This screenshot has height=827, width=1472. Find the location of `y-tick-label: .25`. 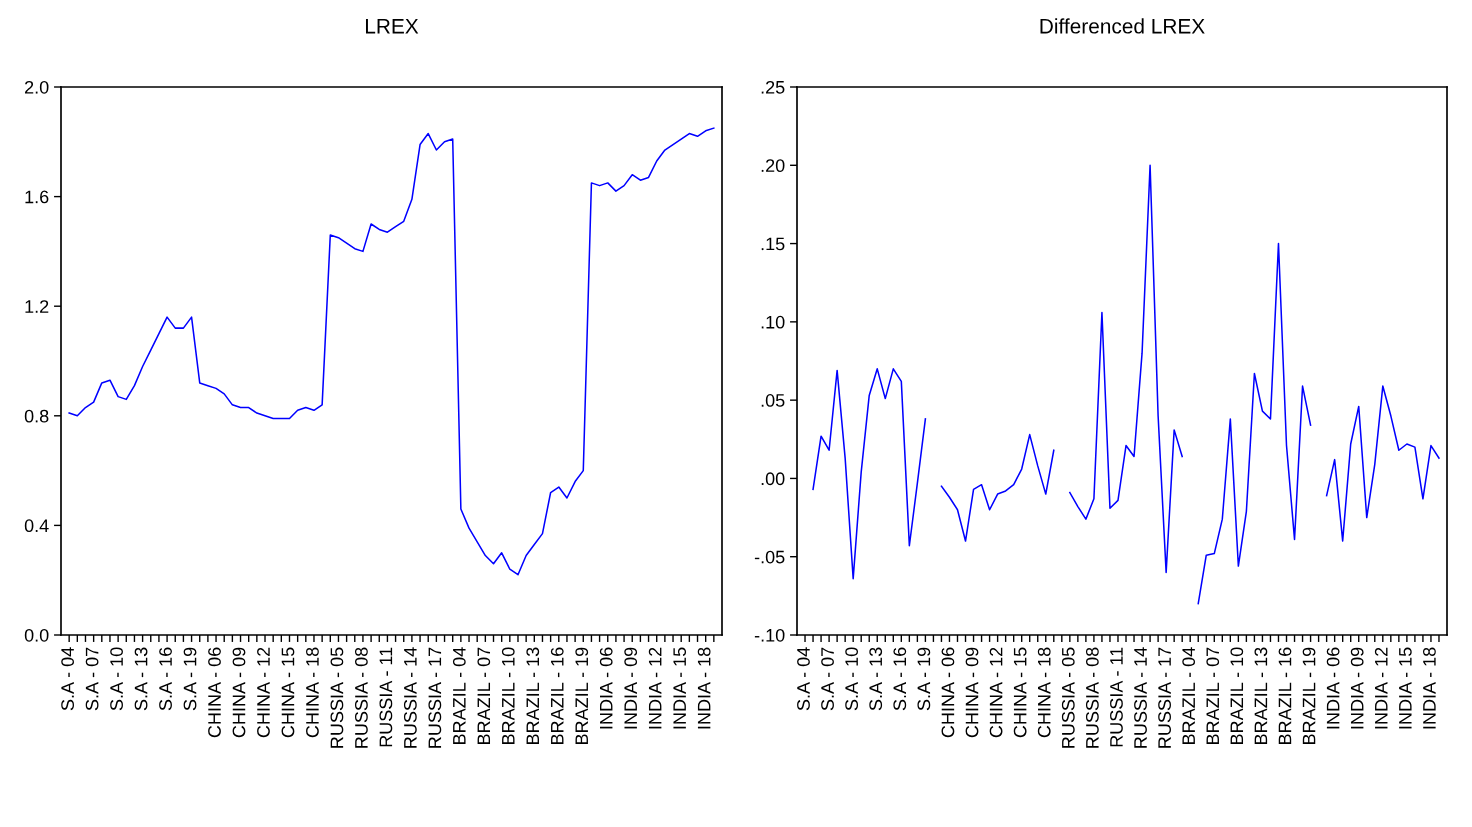

y-tick-label: .25 is located at coordinates (773, 87).